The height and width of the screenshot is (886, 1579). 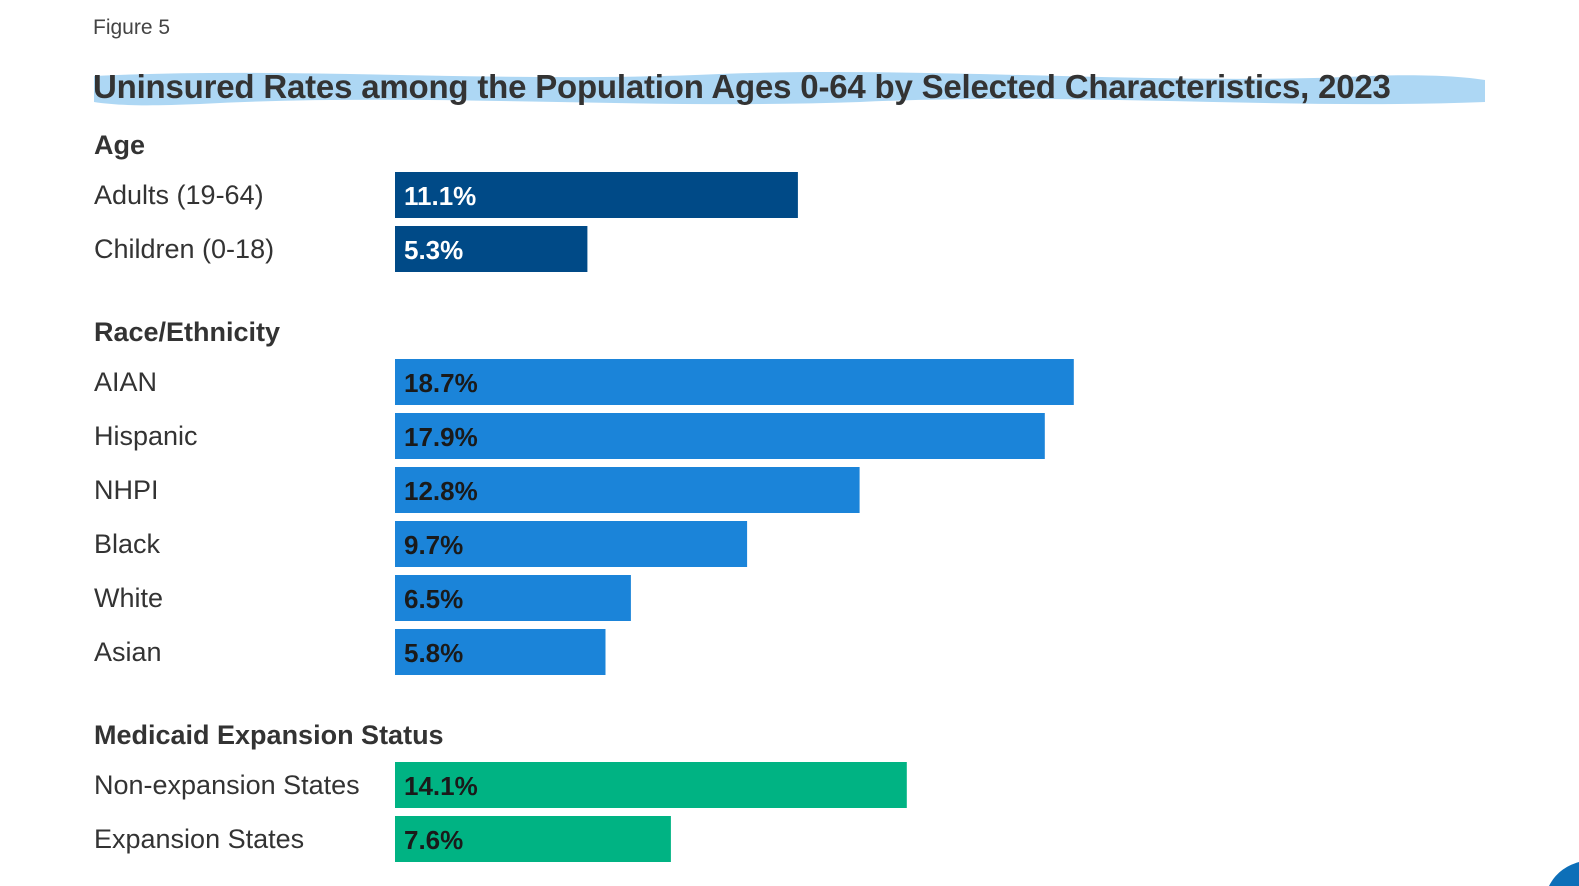 I want to click on category-label: AIAN, so click(x=125, y=382).